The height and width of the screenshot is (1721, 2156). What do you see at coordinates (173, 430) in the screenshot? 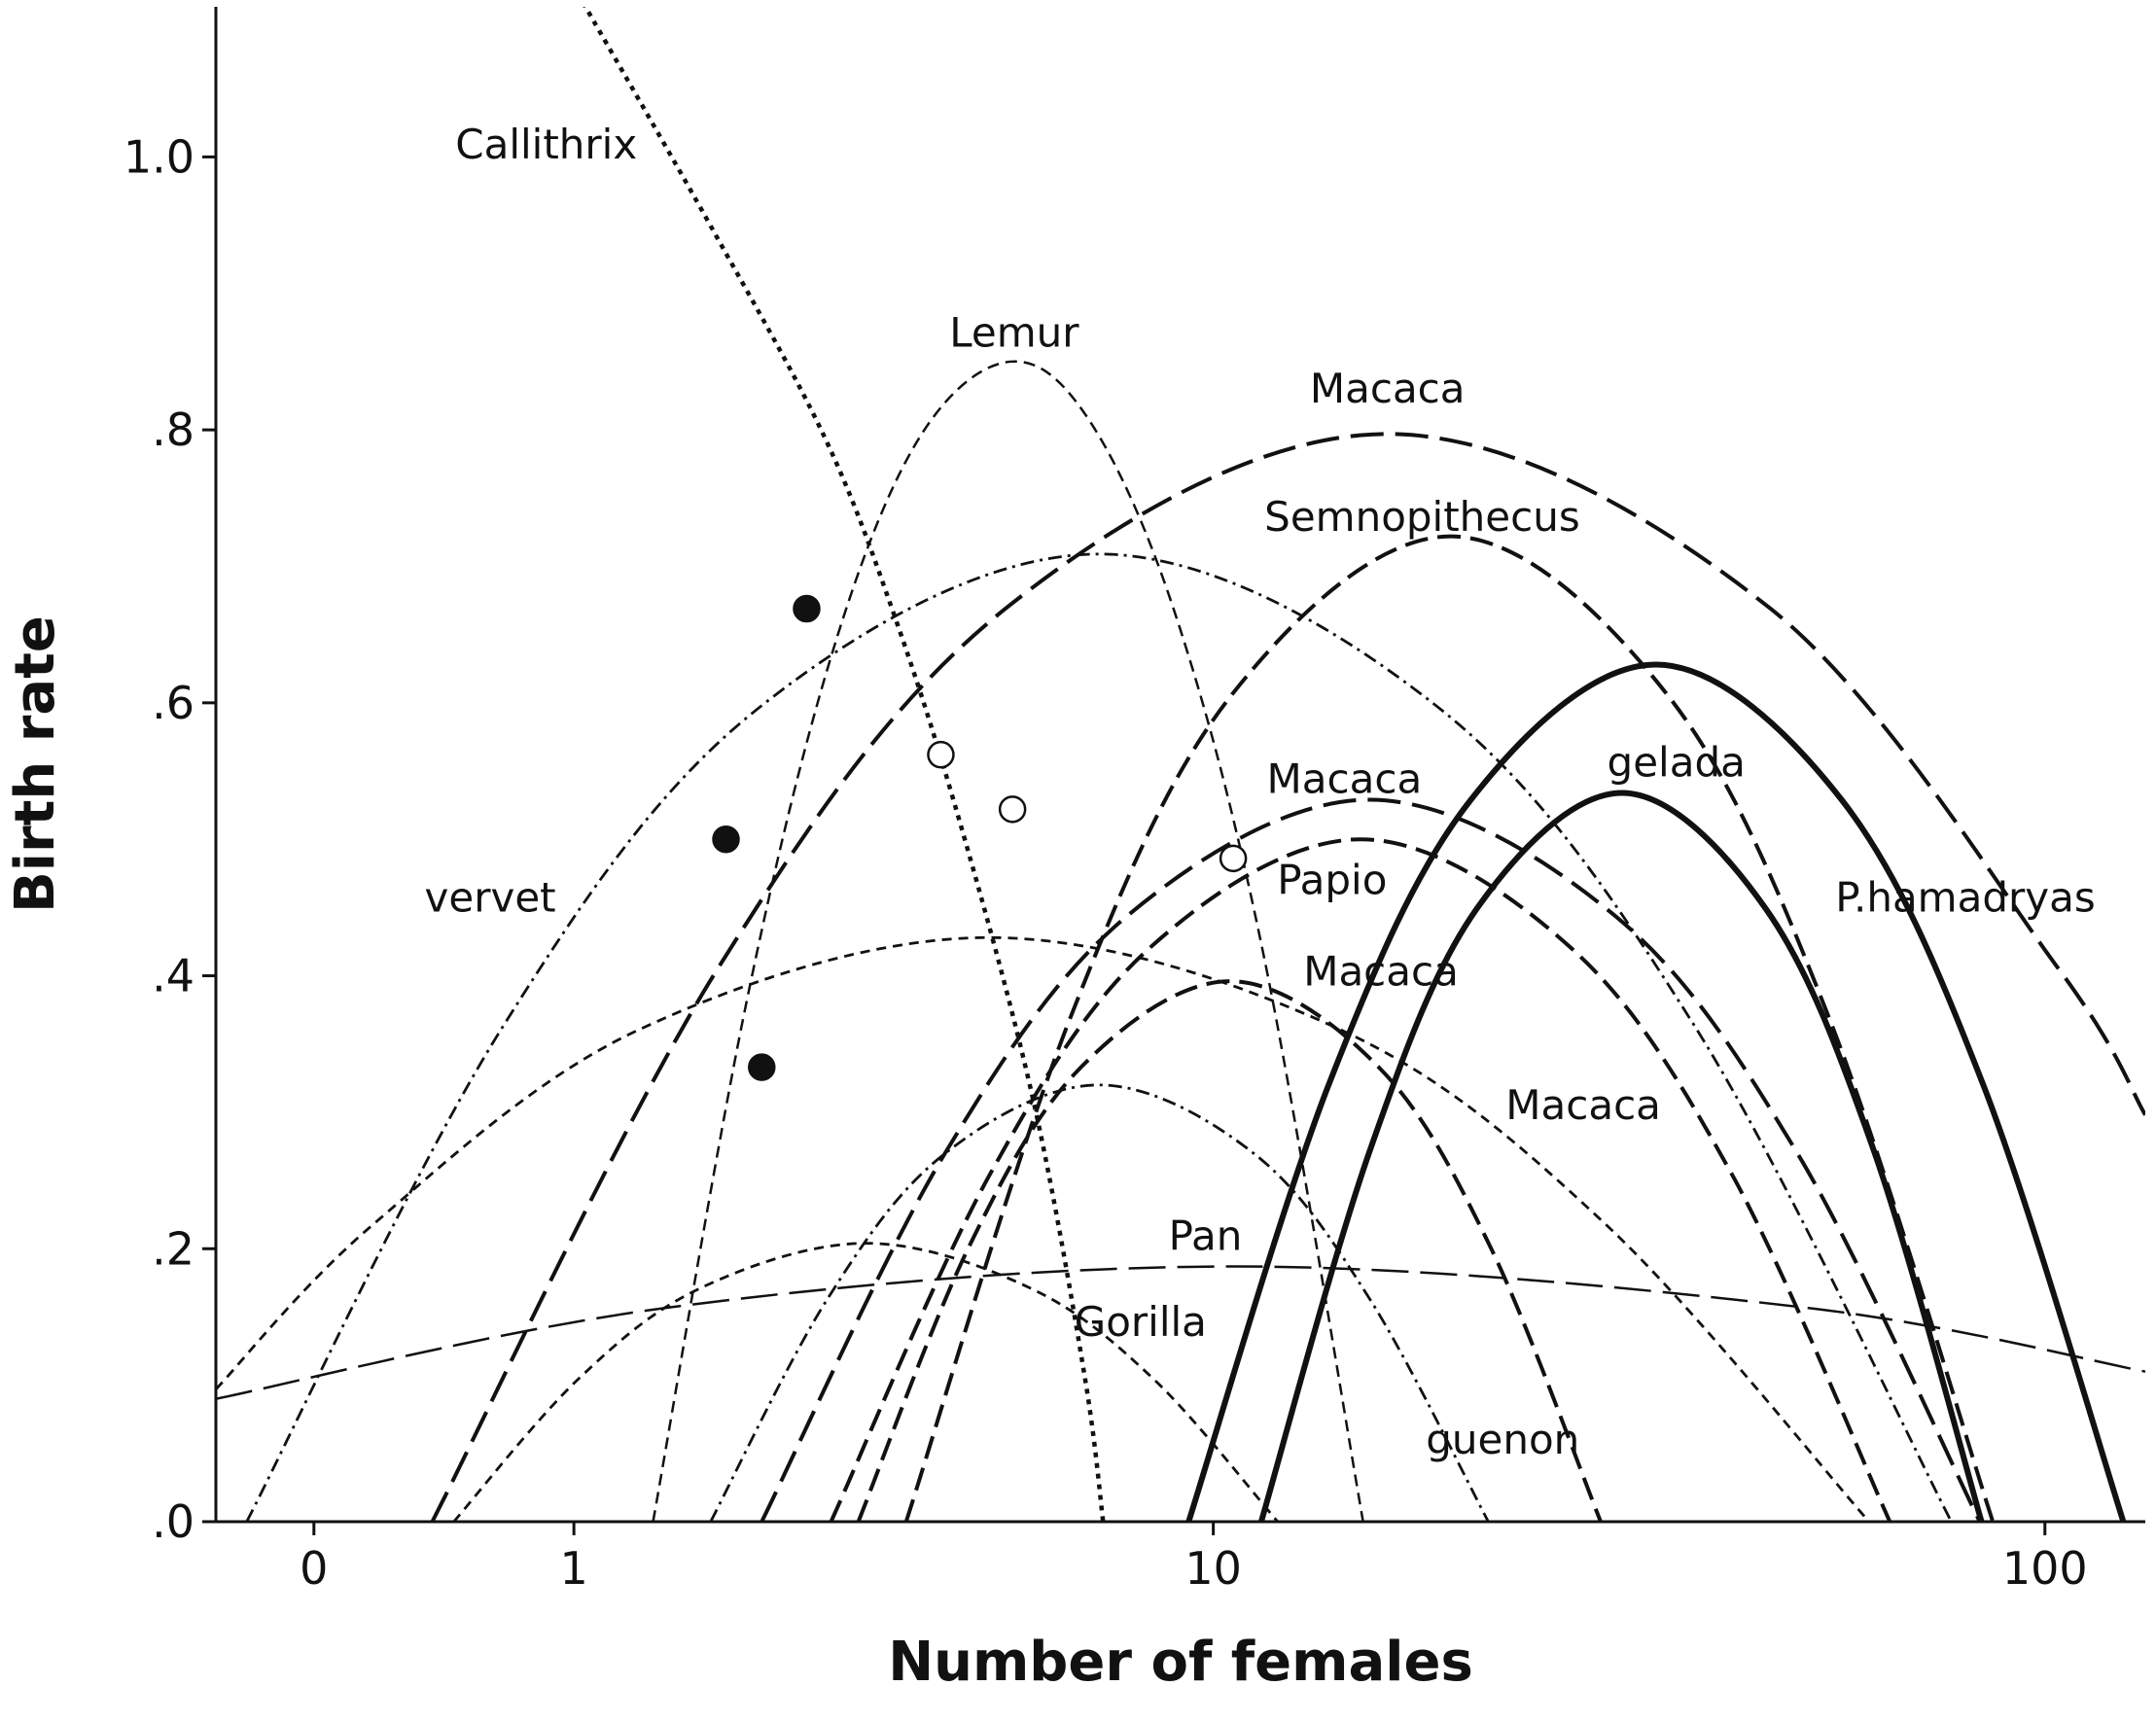
I see `y-tick-label: .8` at bounding box center [173, 430].